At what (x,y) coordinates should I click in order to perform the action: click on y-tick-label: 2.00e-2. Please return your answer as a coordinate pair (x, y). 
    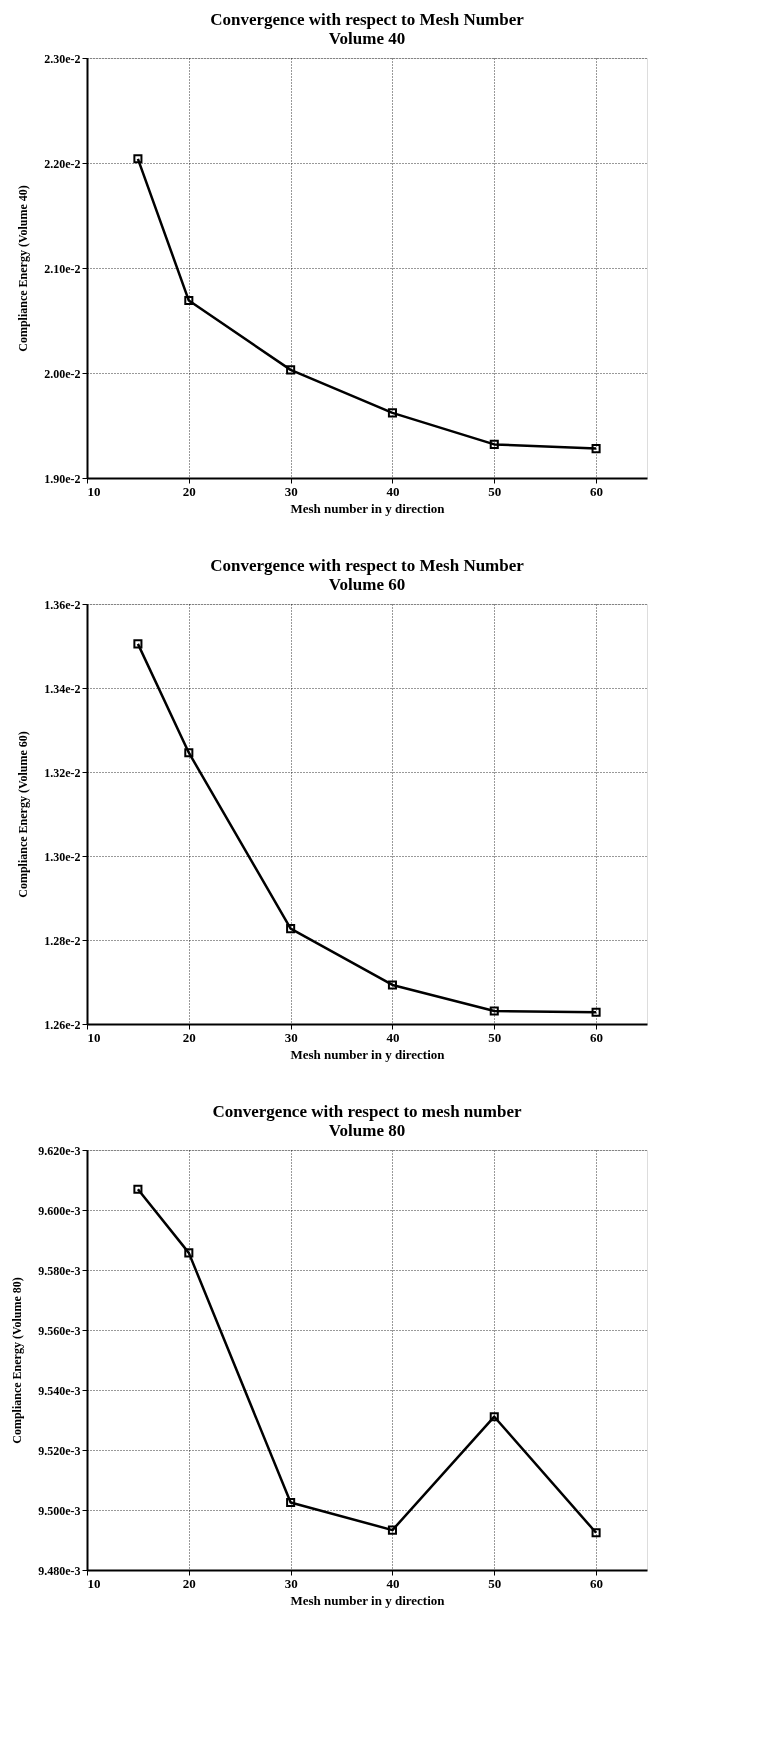
    Looking at the image, I should click on (62, 373).